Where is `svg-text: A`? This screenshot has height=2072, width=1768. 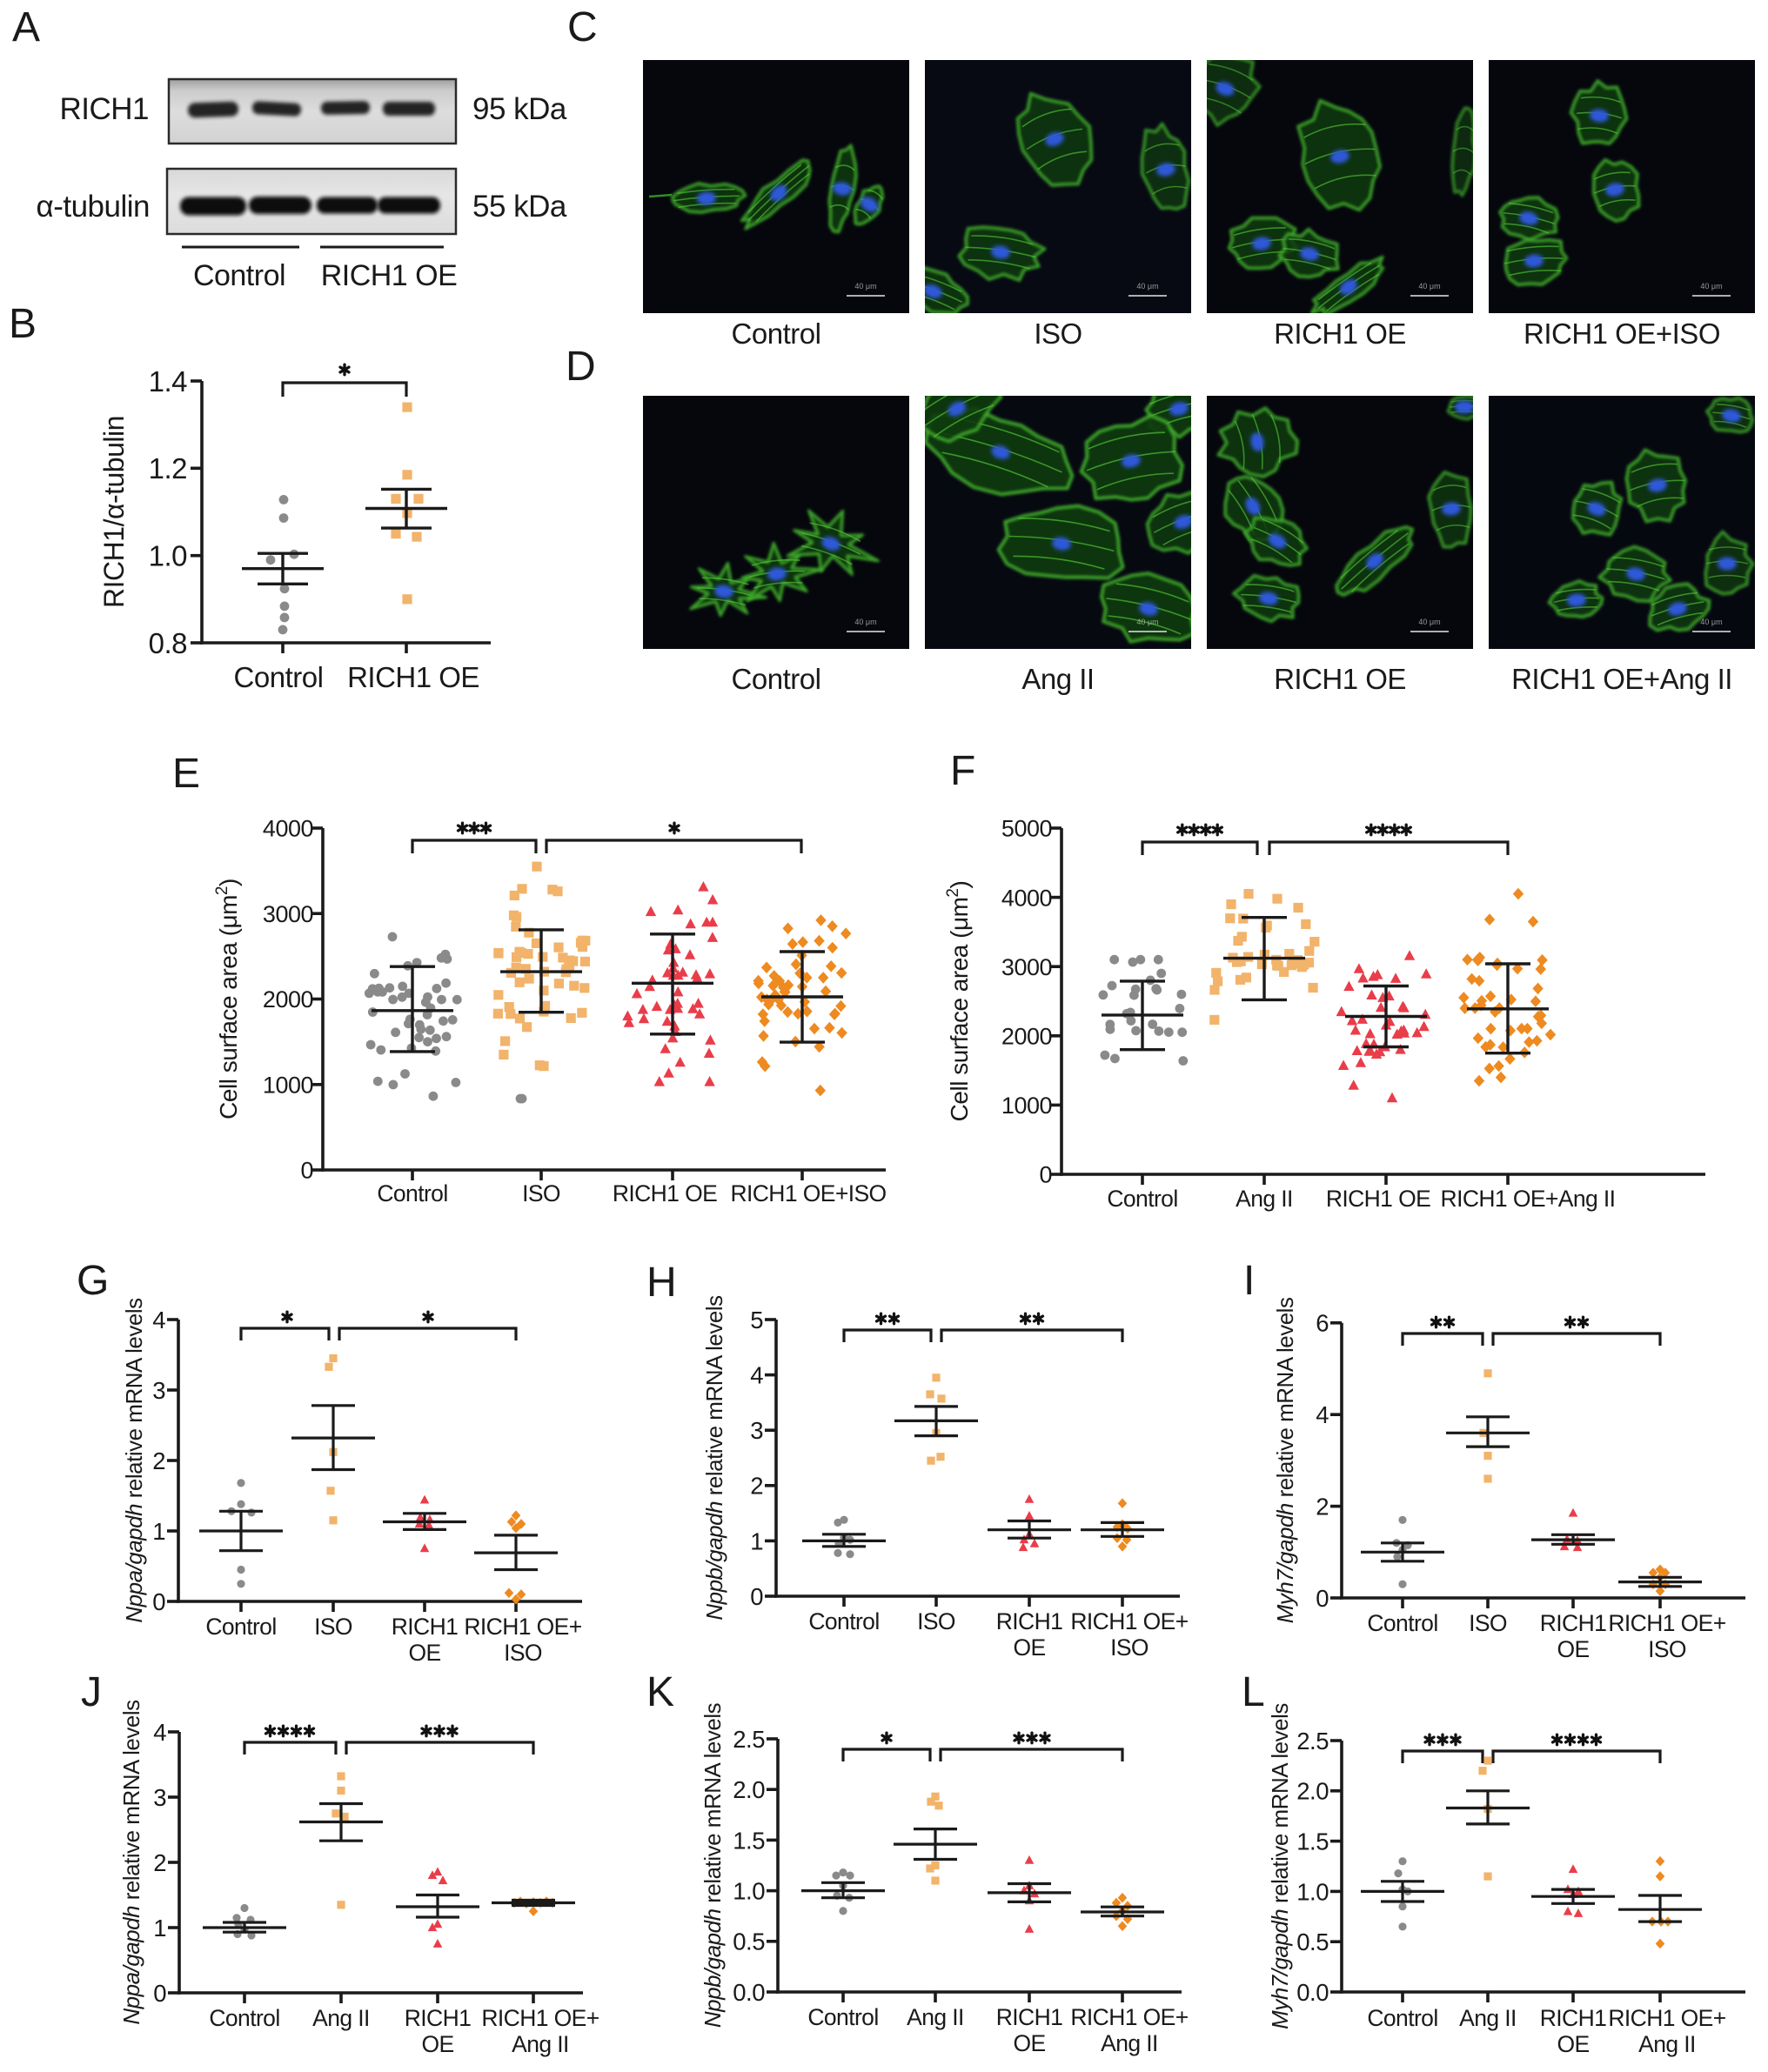 svg-text: A is located at coordinates (26, 27).